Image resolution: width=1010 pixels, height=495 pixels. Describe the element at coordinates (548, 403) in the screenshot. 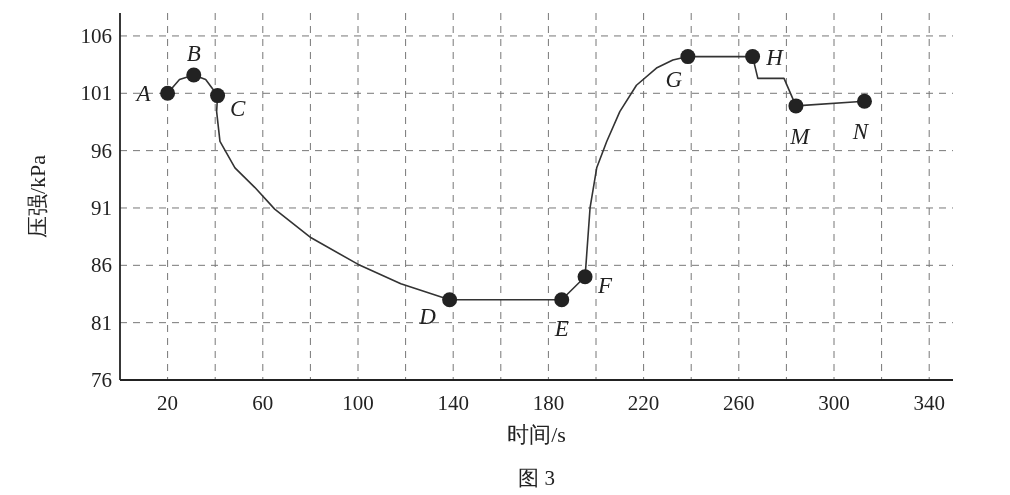

I see `x-tick-label: 180` at that location.